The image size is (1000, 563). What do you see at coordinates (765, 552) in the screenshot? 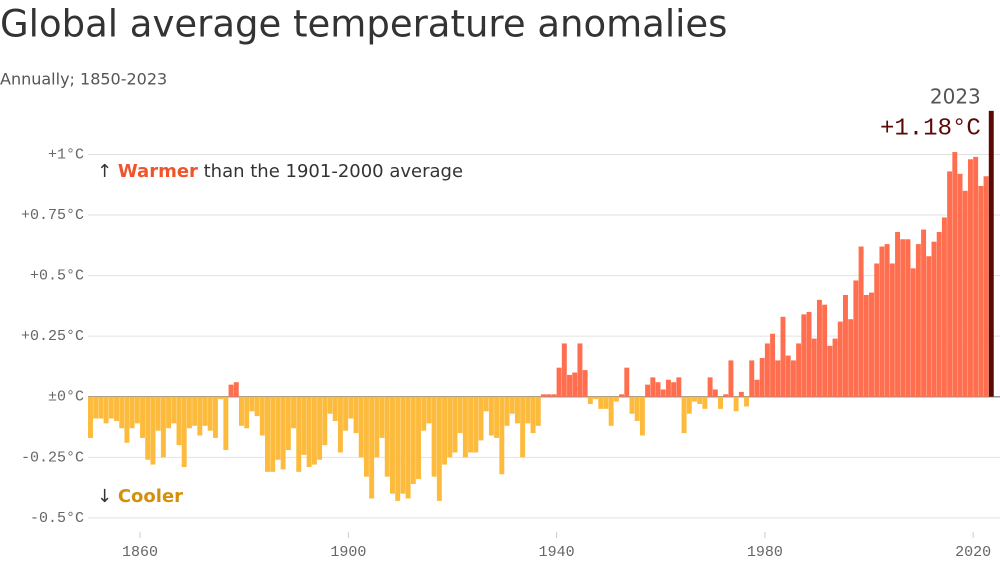
I see `x-tick-label: 1980` at bounding box center [765, 552].